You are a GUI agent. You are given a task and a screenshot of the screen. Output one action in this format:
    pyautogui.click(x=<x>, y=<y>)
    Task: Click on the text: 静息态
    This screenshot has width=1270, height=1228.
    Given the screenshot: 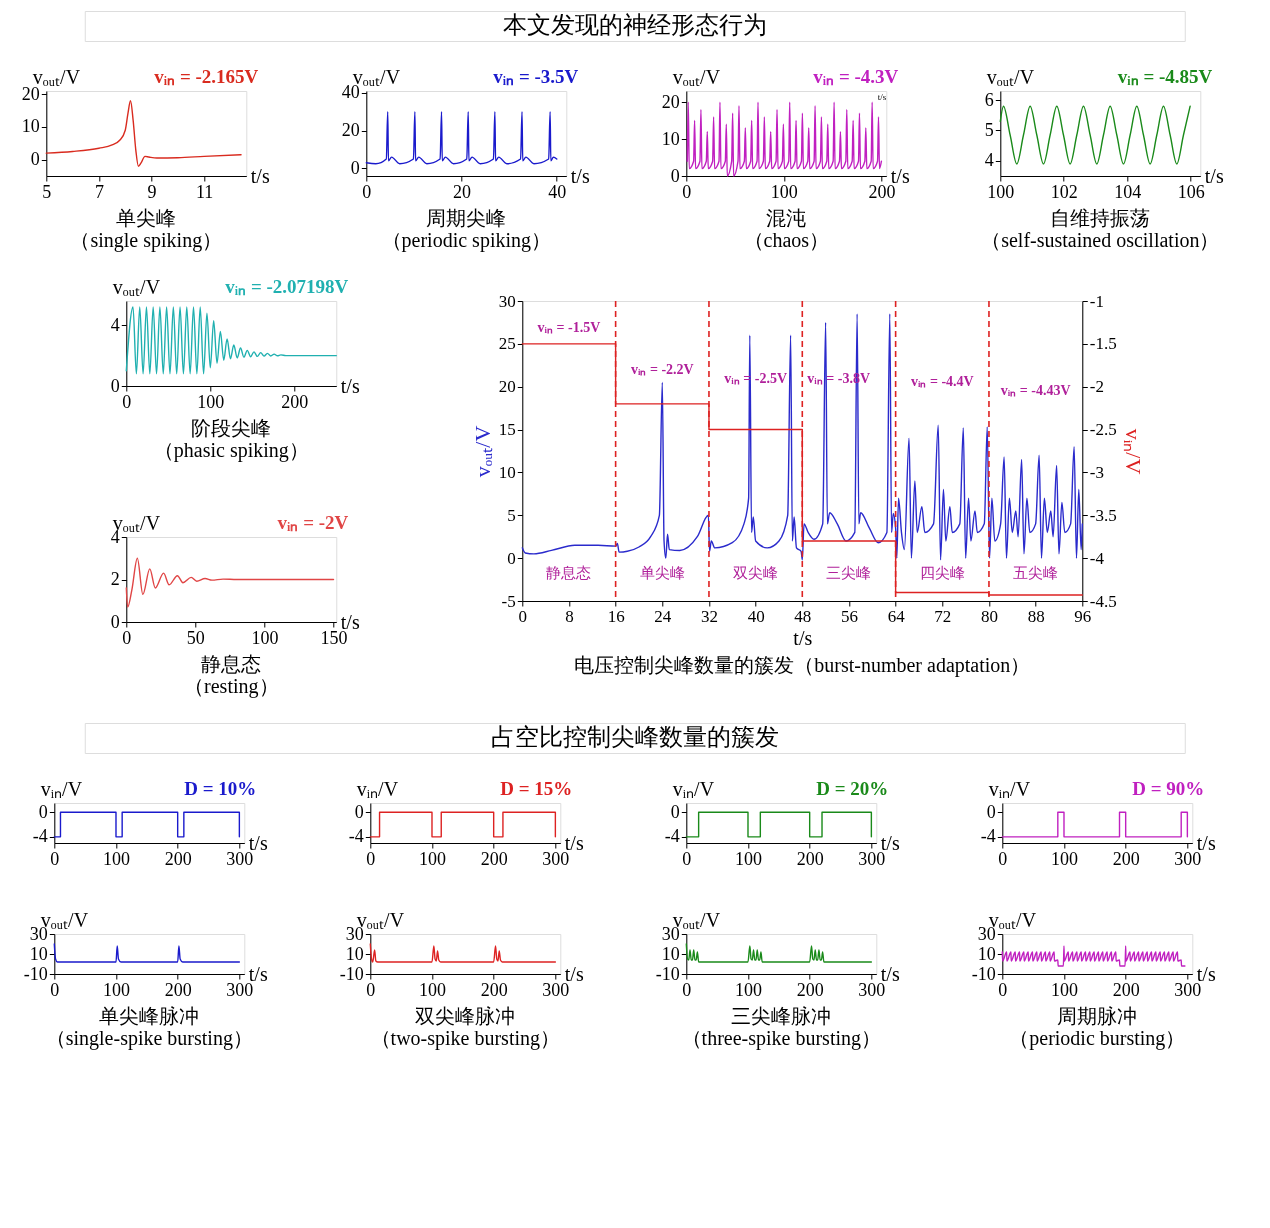 What is the action you would take?
    pyautogui.click(x=231, y=664)
    